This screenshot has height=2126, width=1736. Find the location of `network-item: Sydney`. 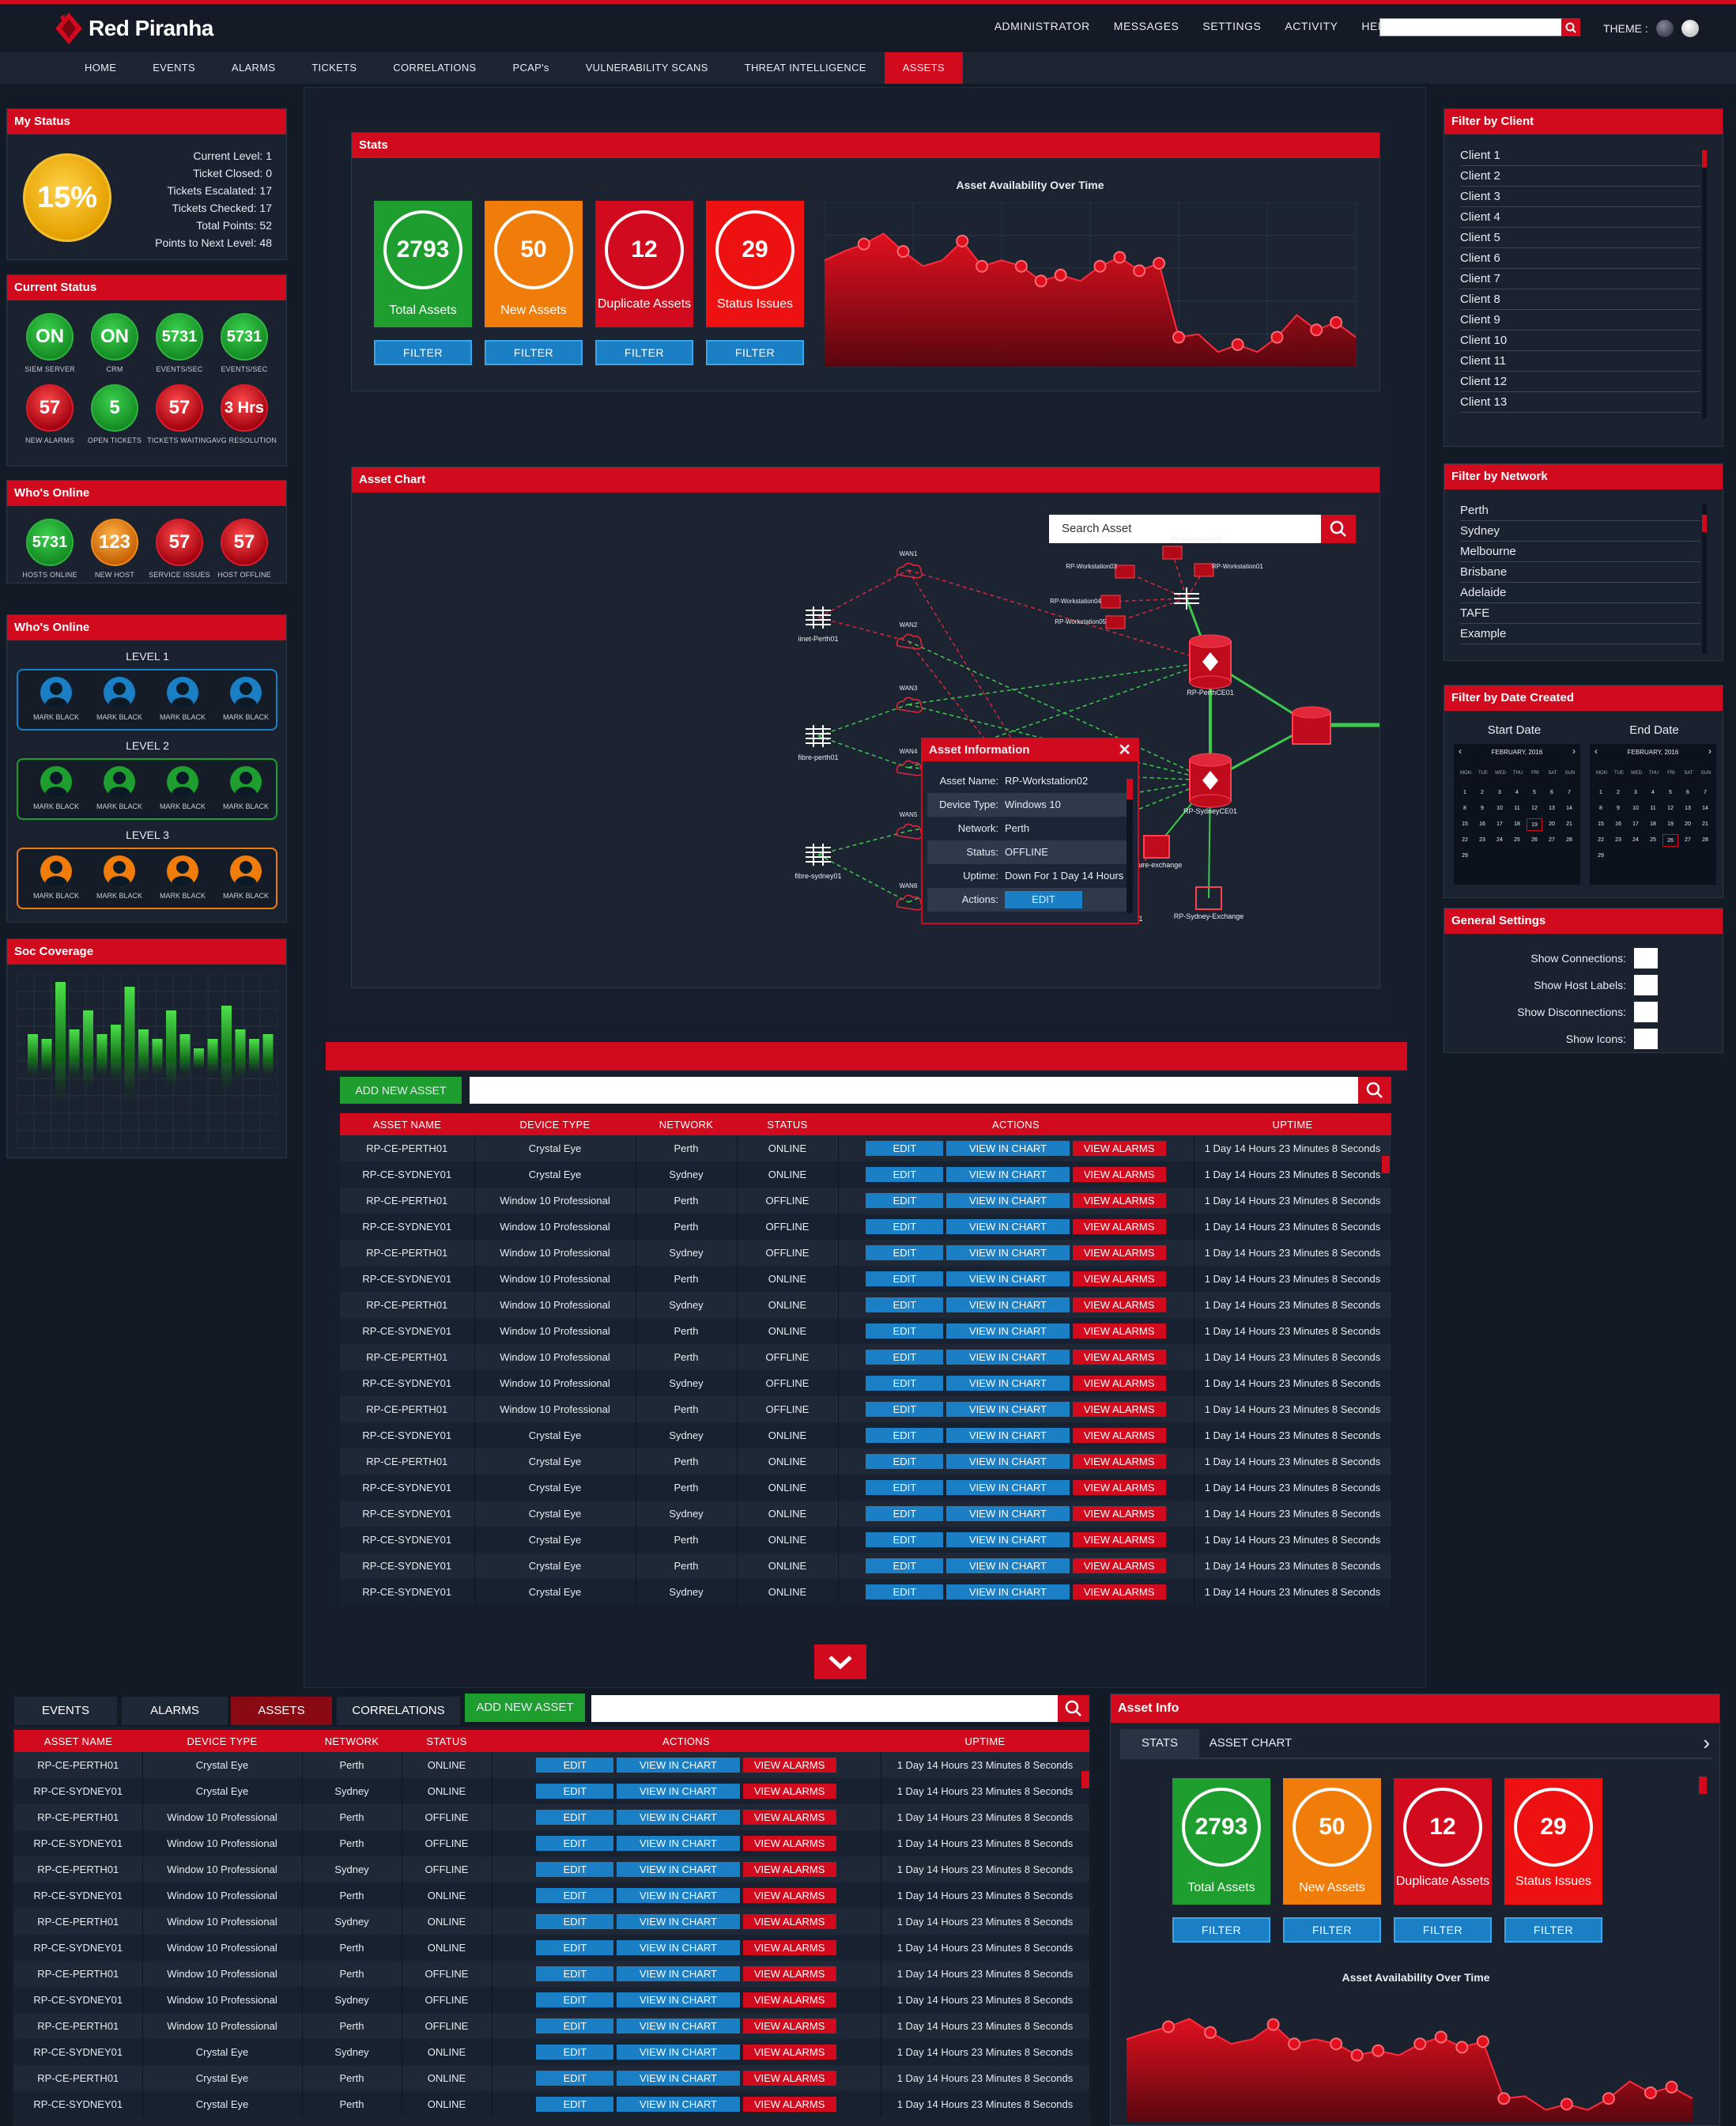

network-item: Sydney is located at coordinates (1580, 531).